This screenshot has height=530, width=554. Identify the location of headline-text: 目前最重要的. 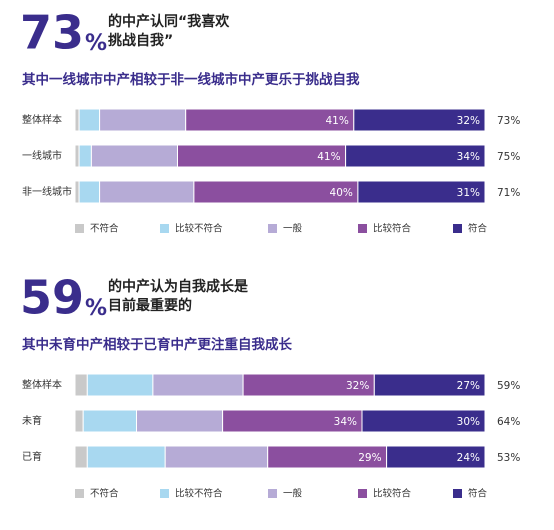
(150, 305).